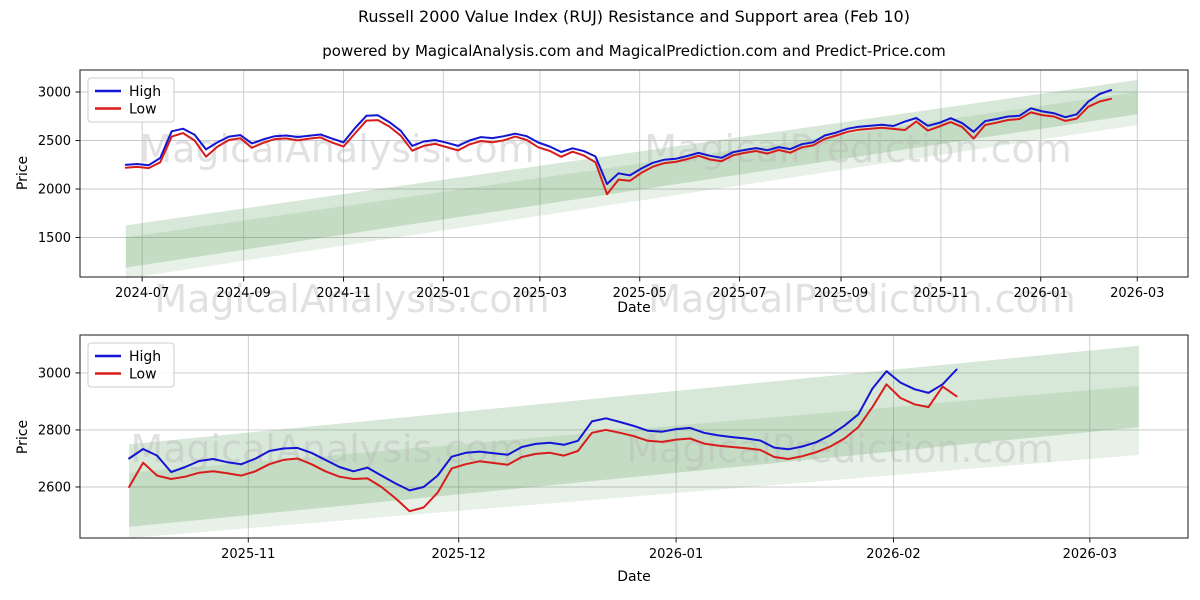 The height and width of the screenshot is (600, 1200). Describe the element at coordinates (739, 293) in the screenshot. I see `x-tick-label: 2025-07` at that location.